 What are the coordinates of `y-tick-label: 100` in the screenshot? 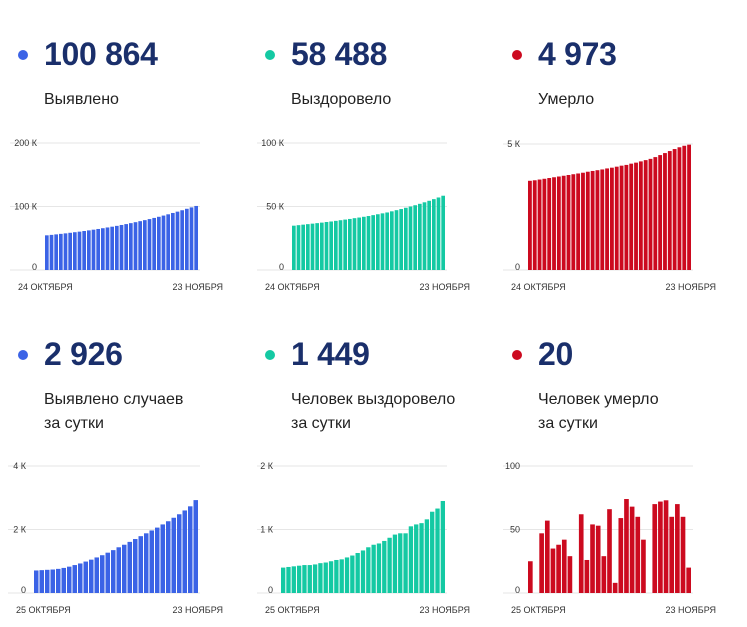 It's located at (512, 466).